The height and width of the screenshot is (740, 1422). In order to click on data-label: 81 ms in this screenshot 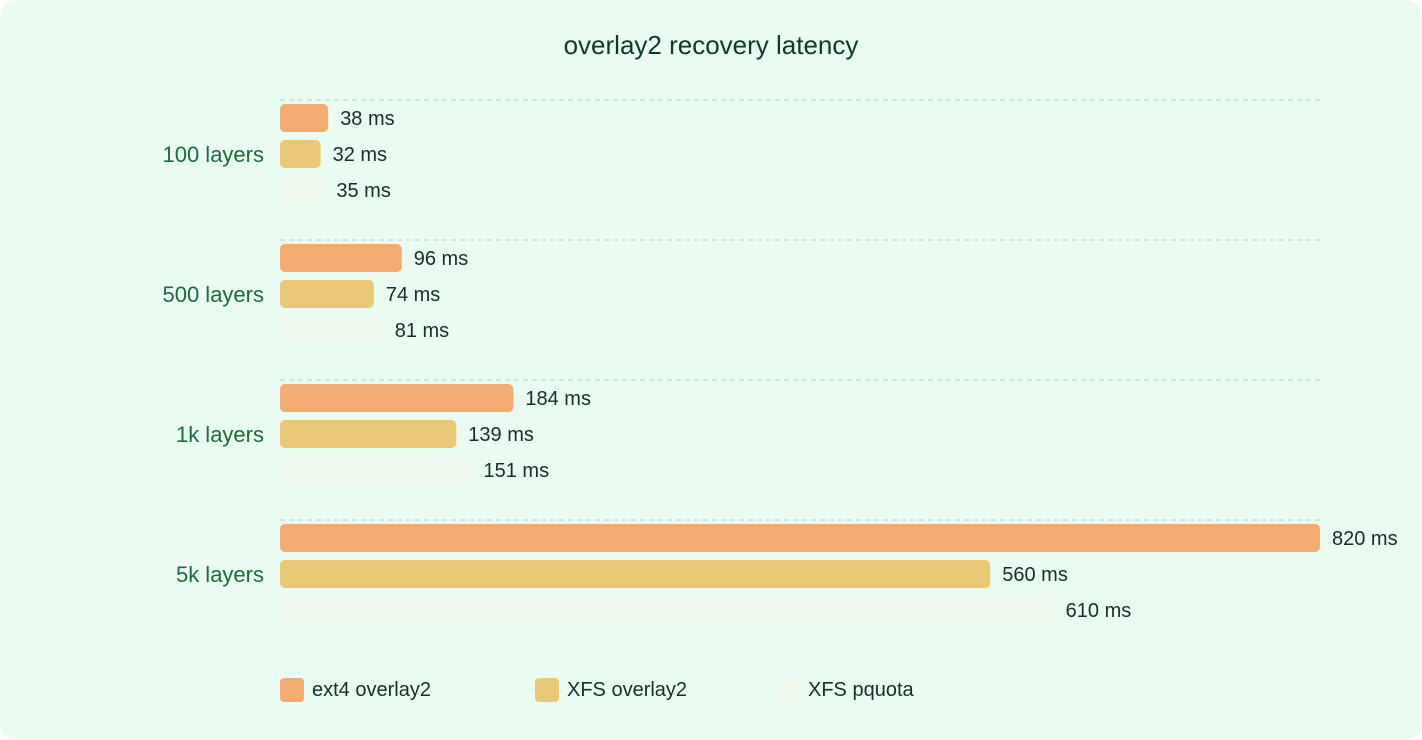, I will do `click(422, 331)`.